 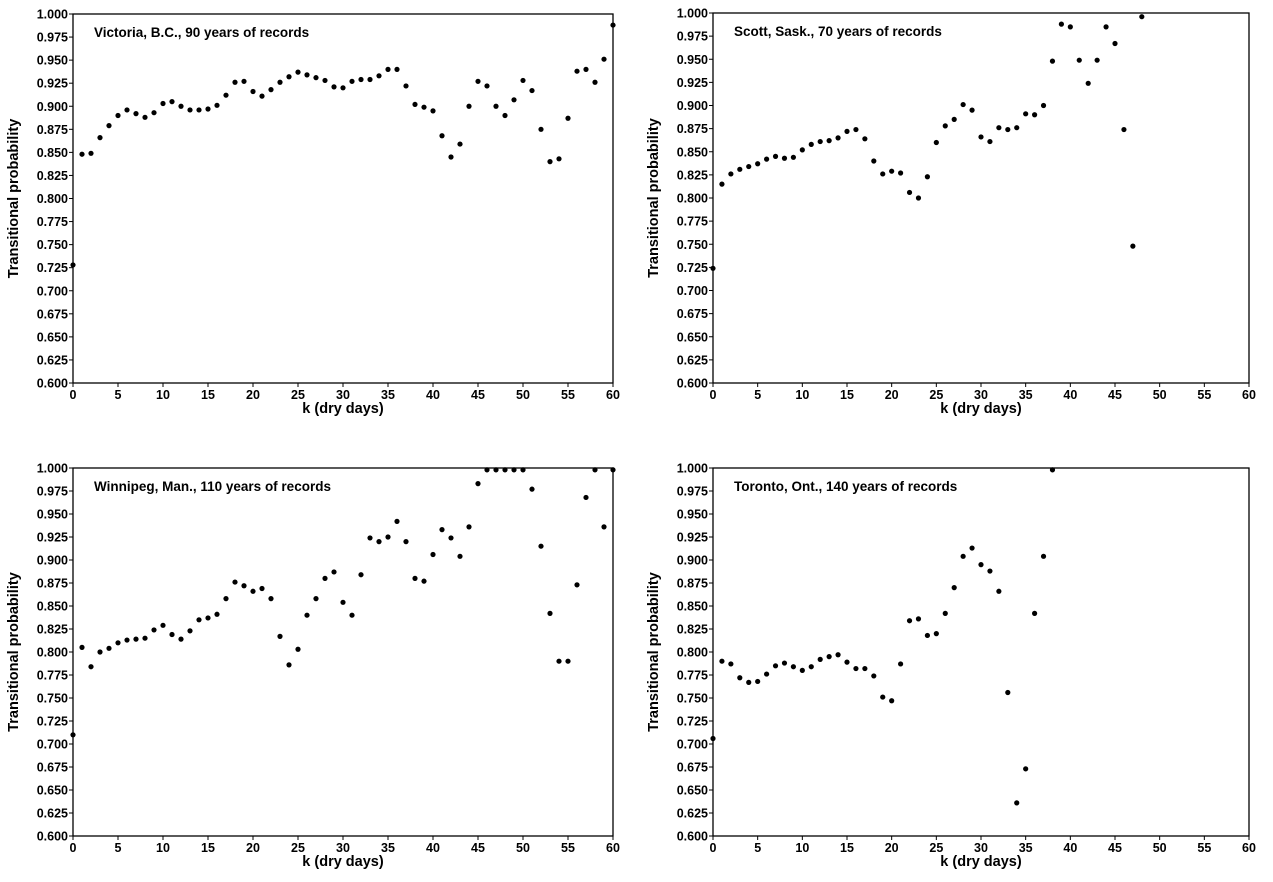 What do you see at coordinates (52, 469) in the screenshot?
I see `y-tick-label: 1.000` at bounding box center [52, 469].